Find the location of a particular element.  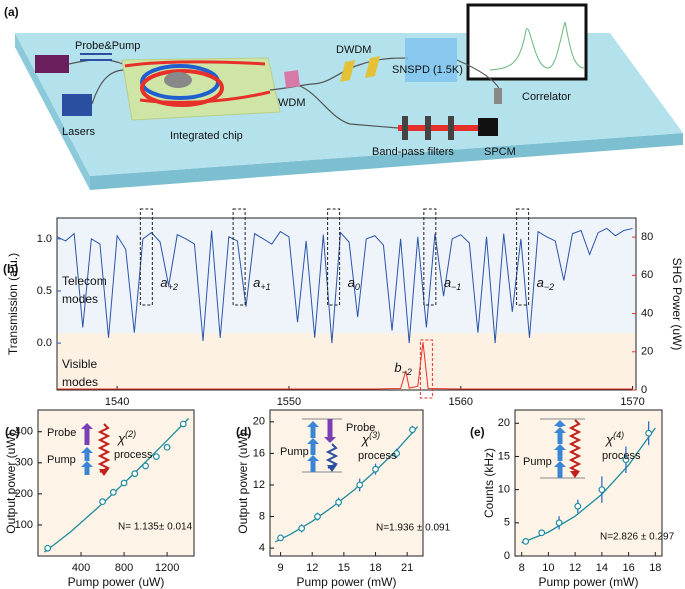

region-label: modes is located at coordinates (80, 299).